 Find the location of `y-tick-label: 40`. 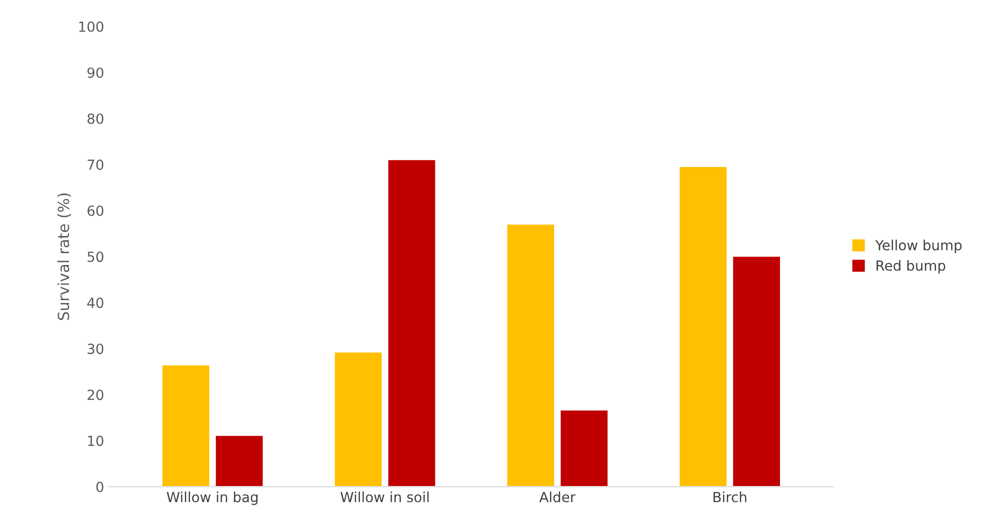

y-tick-label: 40 is located at coordinates (95, 303).